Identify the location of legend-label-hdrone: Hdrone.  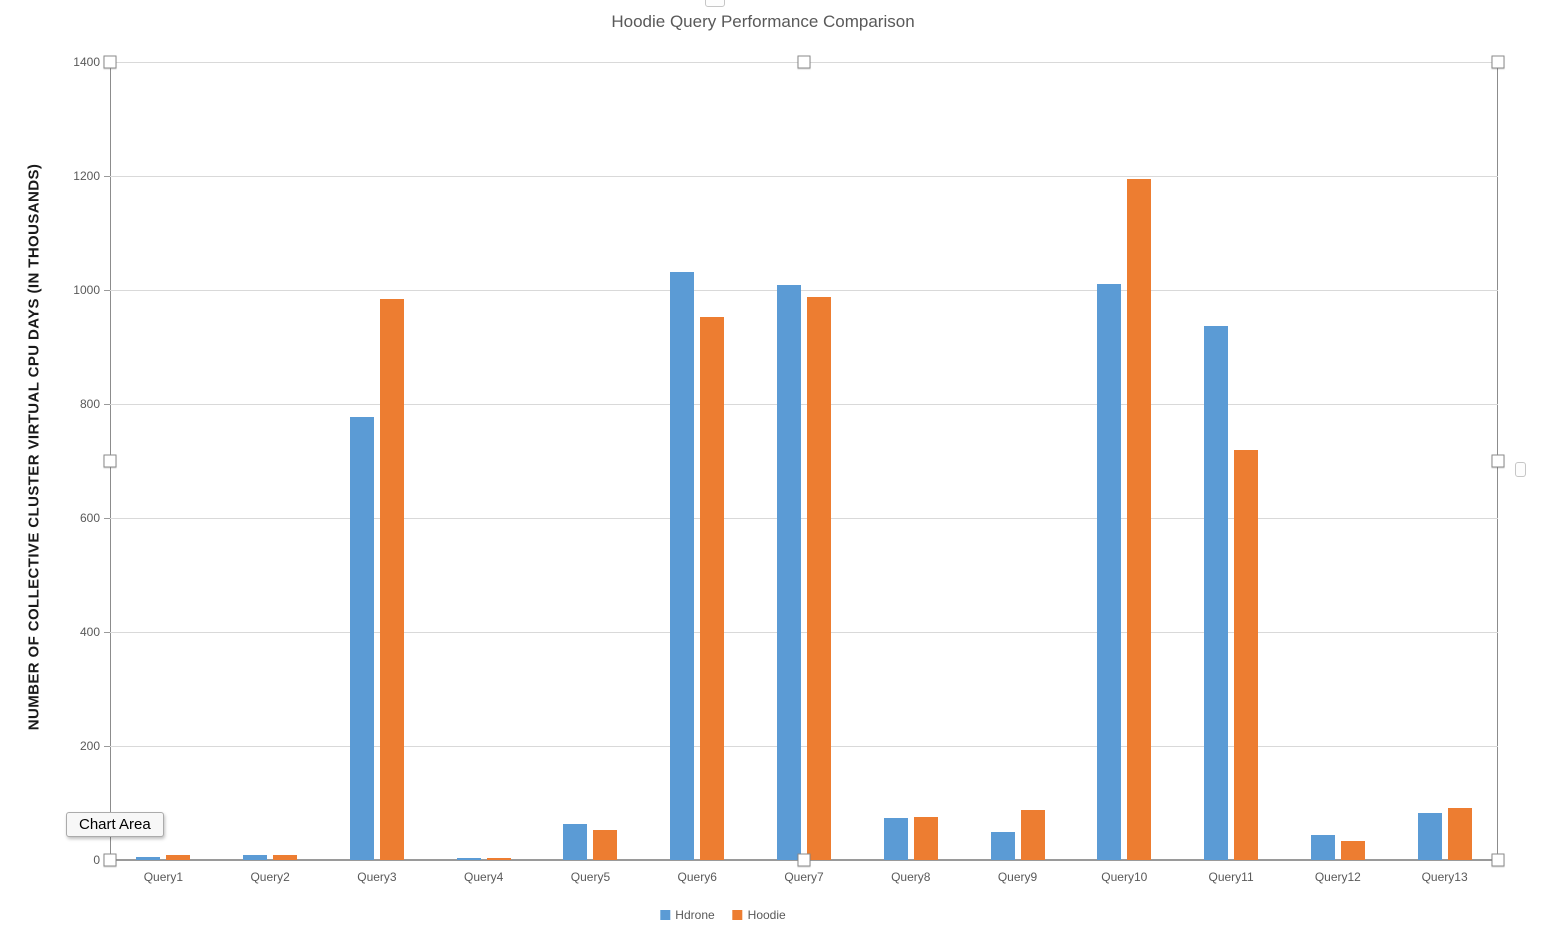
(695, 915).